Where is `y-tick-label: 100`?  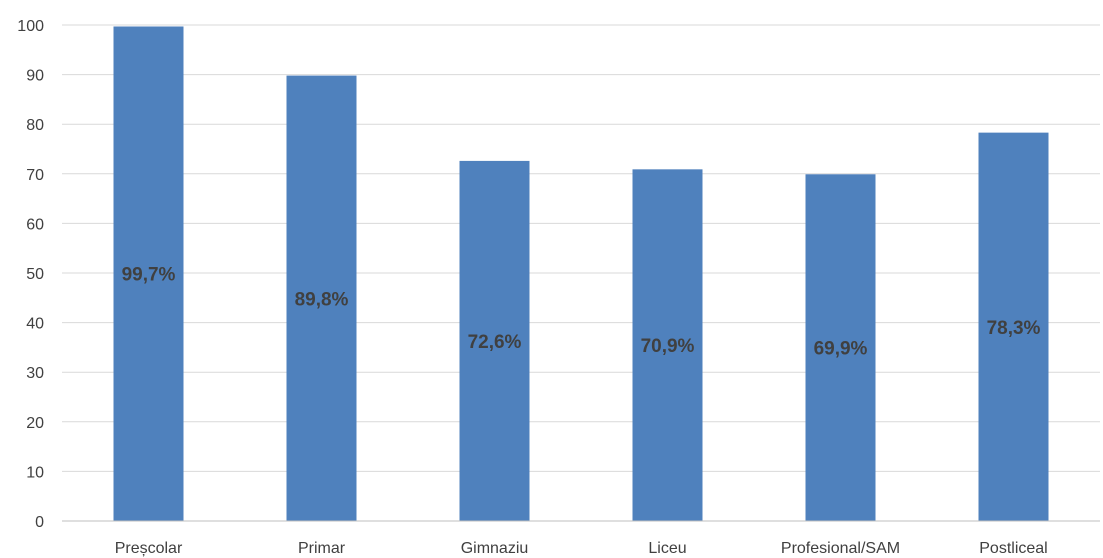
y-tick-label: 100 is located at coordinates (30, 26).